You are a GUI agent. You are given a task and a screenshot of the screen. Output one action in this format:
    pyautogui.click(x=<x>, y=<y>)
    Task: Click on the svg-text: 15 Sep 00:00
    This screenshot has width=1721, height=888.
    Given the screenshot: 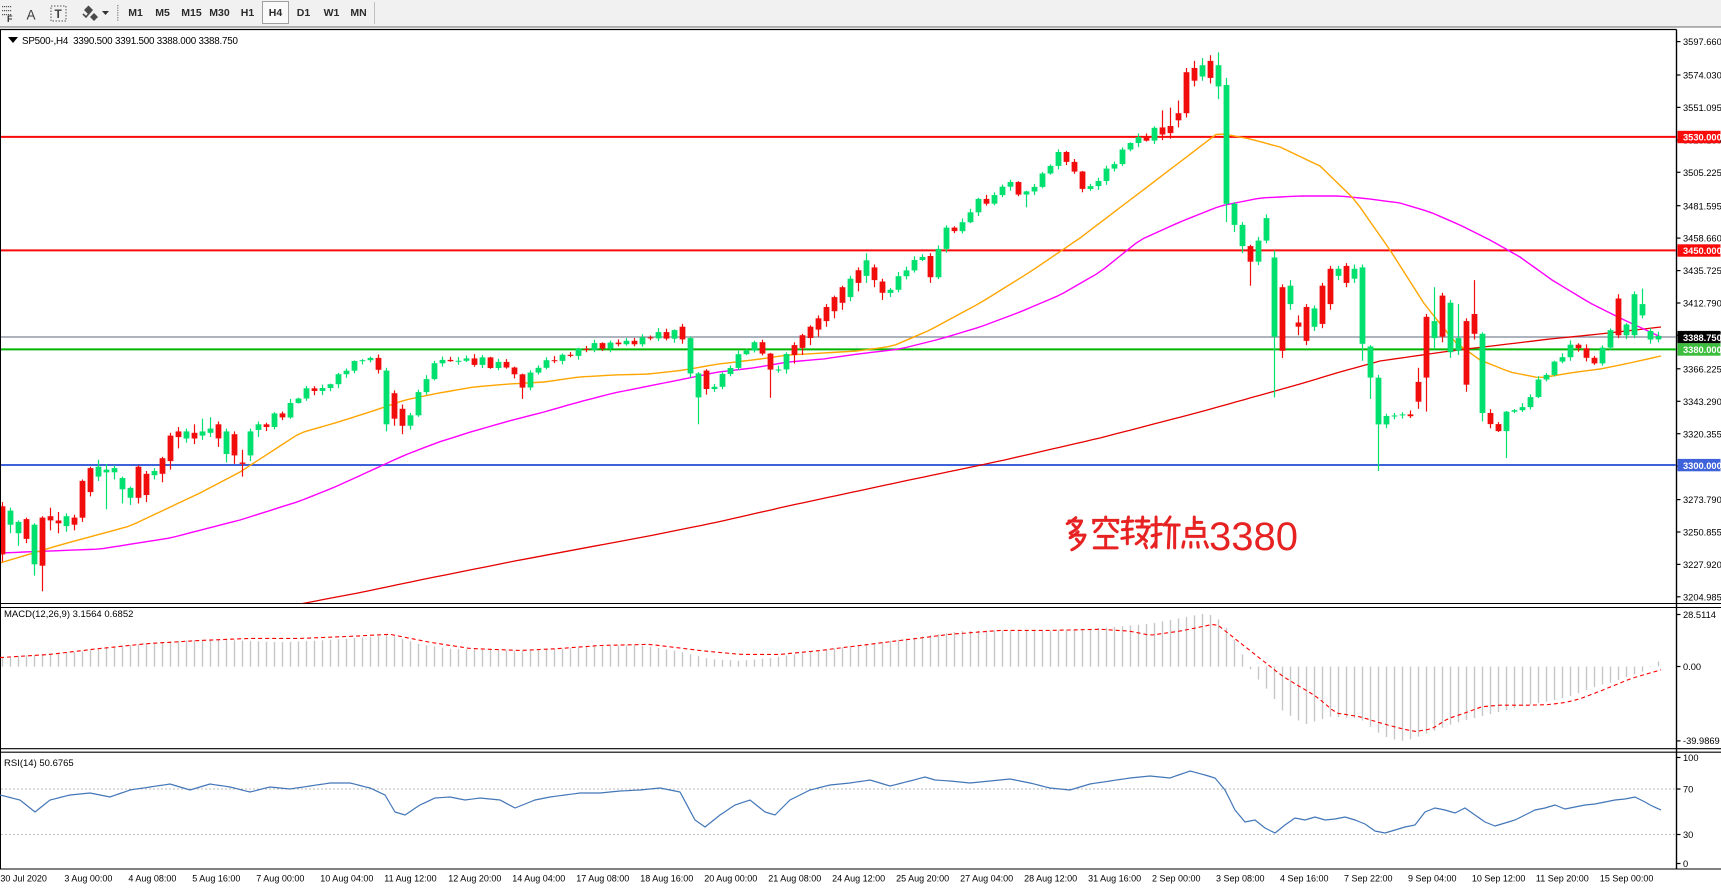 What is the action you would take?
    pyautogui.click(x=1627, y=879)
    